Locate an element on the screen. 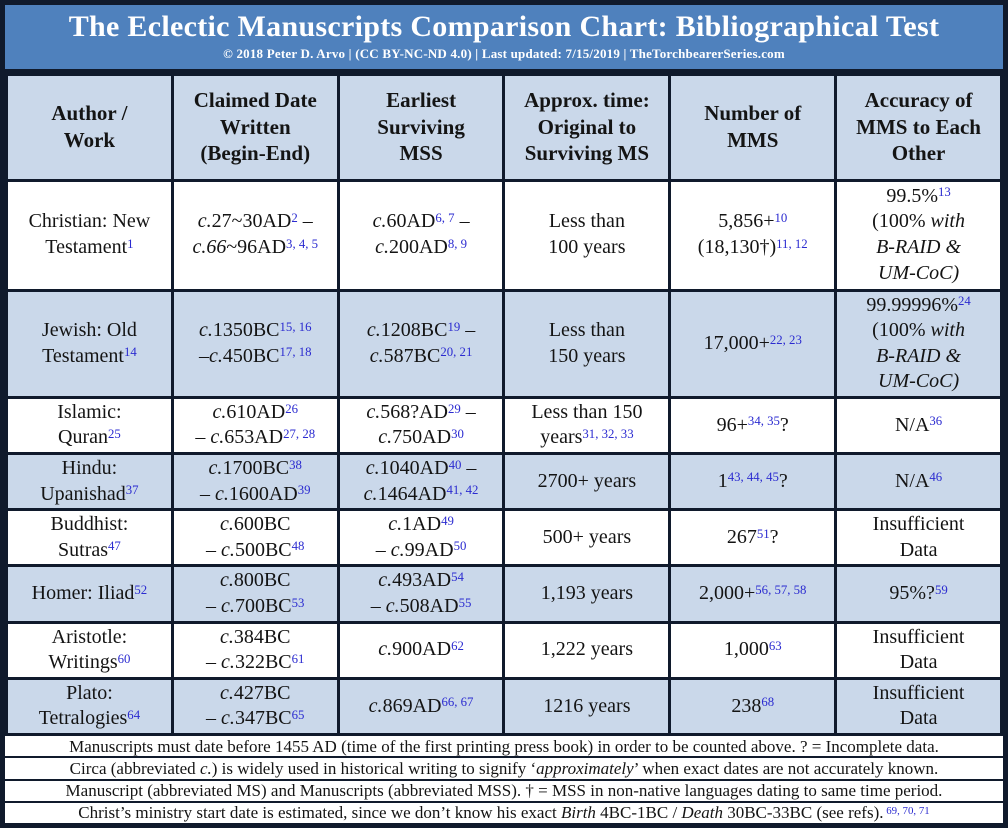 The height and width of the screenshot is (828, 1008). table-cell: c.27~30AD2 – c.66~96AD3, 4, 5 is located at coordinates (255, 235).